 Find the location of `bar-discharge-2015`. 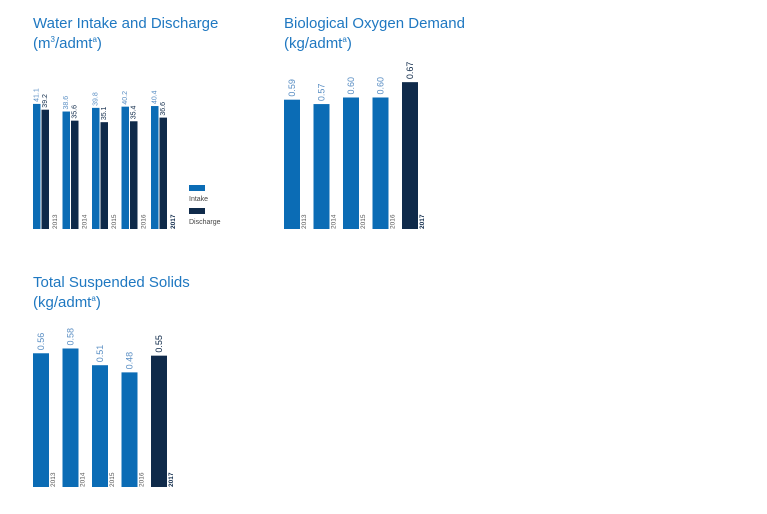

bar-discharge-2015 is located at coordinates (104, 175).